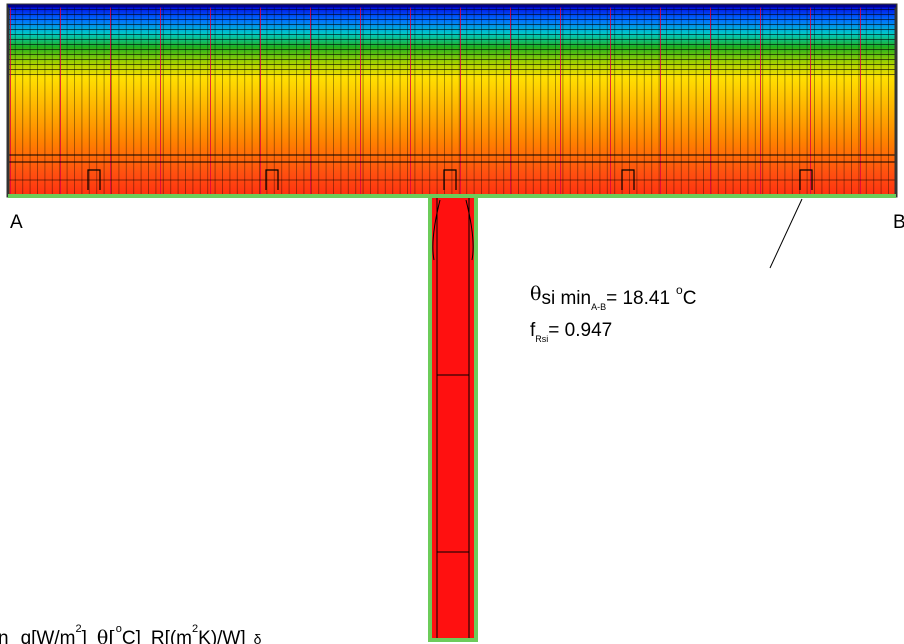 This screenshot has height=644, width=904. I want to click on text: si min, so click(566, 298).